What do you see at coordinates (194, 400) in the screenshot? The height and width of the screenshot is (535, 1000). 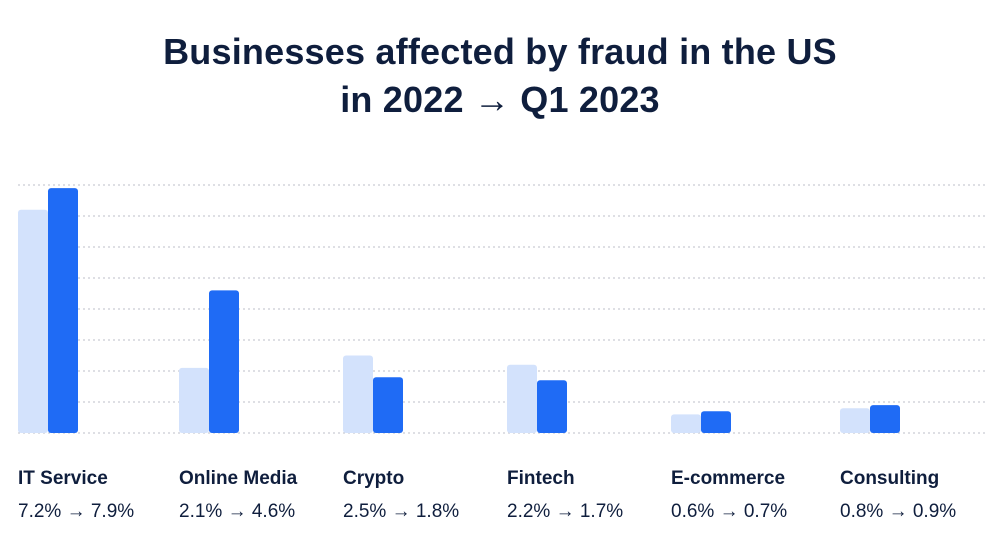 I see `bar-online-media-2022` at bounding box center [194, 400].